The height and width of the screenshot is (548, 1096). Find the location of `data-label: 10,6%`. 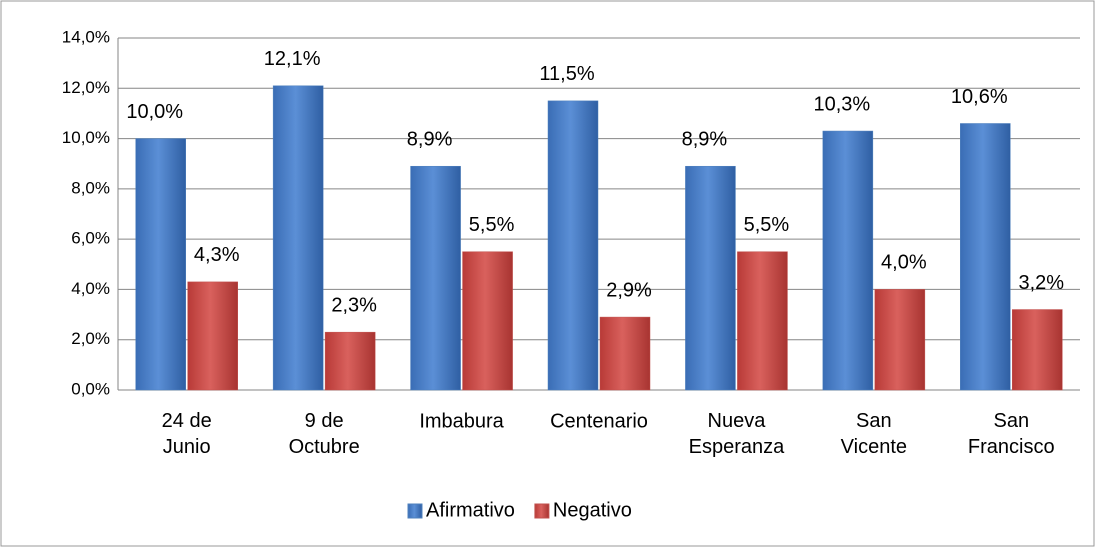

data-label: 10,6% is located at coordinates (979, 97).